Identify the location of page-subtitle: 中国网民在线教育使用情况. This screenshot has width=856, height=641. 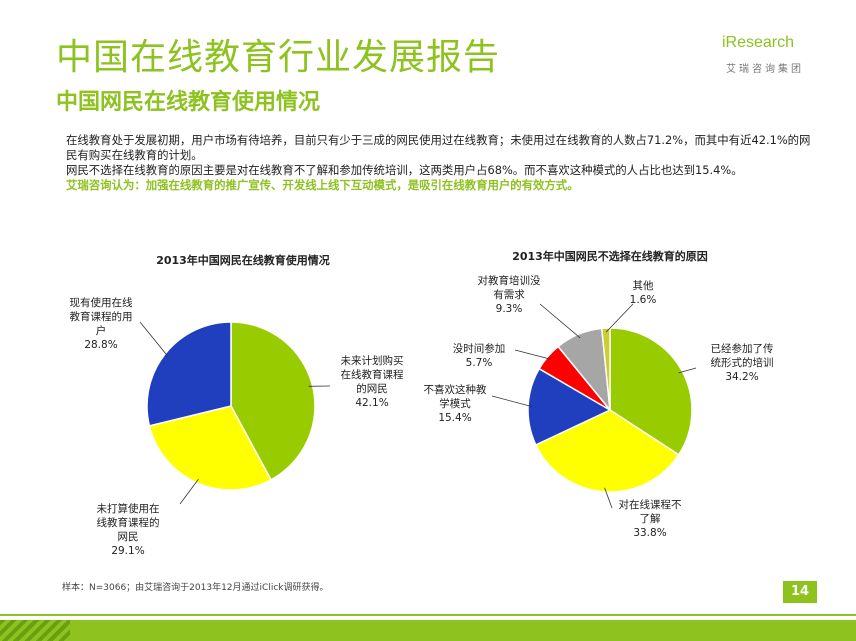
(188, 102).